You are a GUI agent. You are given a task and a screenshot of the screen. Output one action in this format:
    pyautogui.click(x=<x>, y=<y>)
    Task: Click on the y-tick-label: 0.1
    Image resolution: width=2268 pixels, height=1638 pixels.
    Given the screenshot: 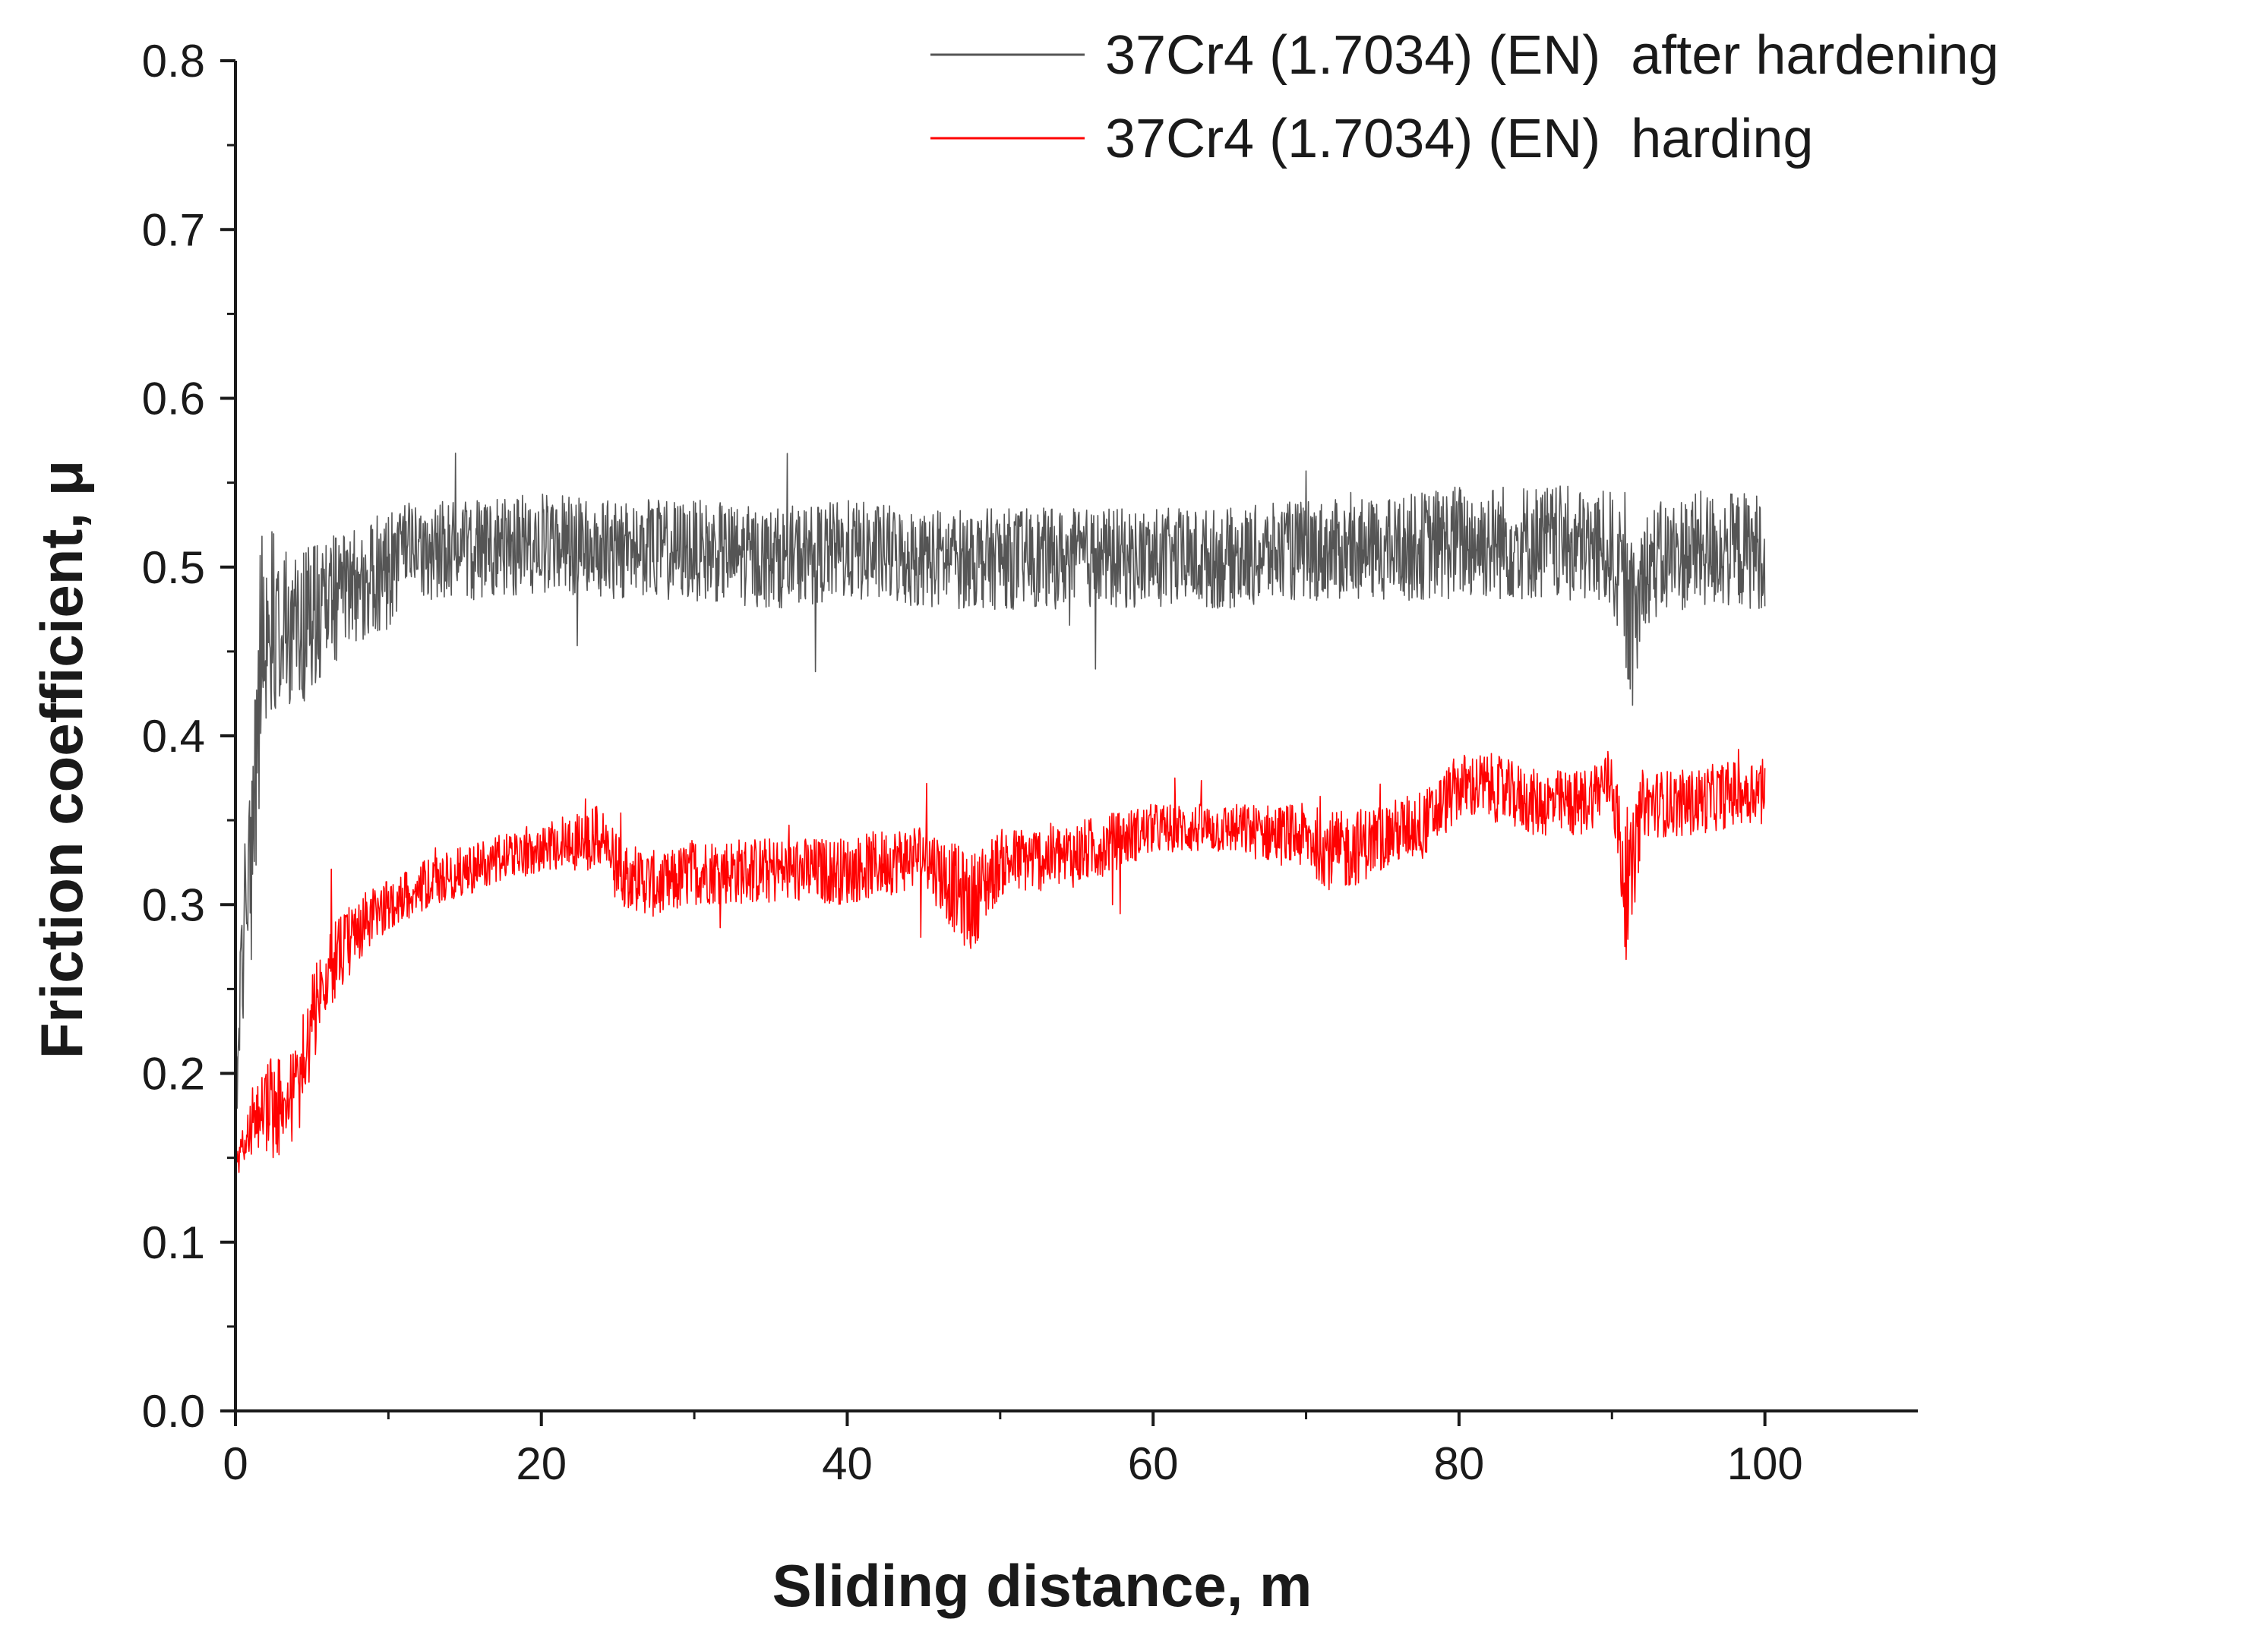 What is the action you would take?
    pyautogui.click(x=173, y=1242)
    